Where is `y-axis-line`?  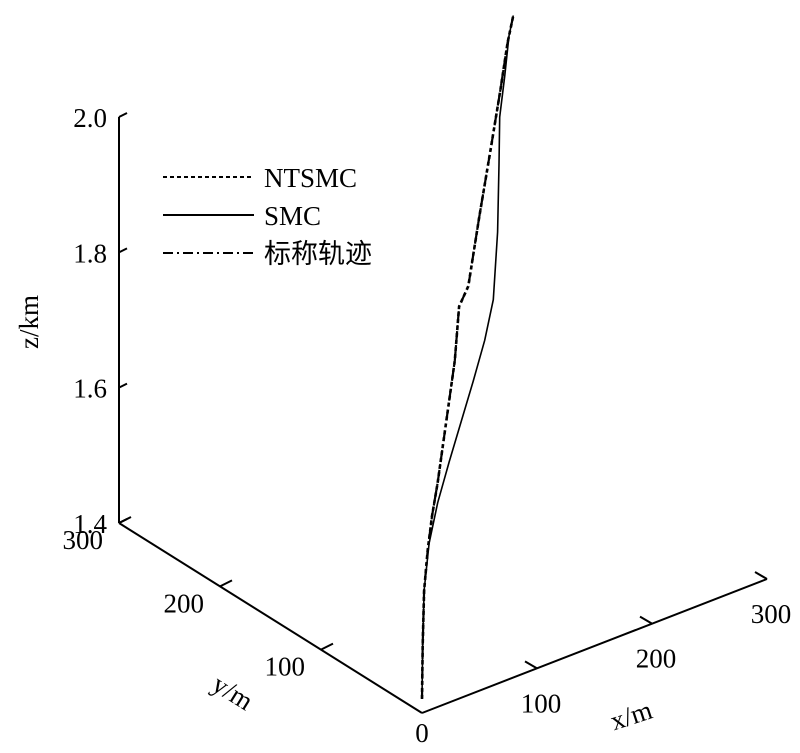 y-axis-line is located at coordinates (270, 618).